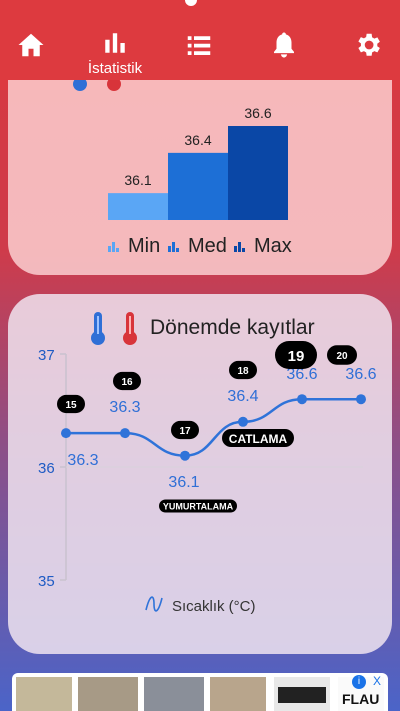 Image resolution: width=400 pixels, height=711 pixels. Describe the element at coordinates (207, 246) in the screenshot. I see `legend-label-med: Med` at that location.